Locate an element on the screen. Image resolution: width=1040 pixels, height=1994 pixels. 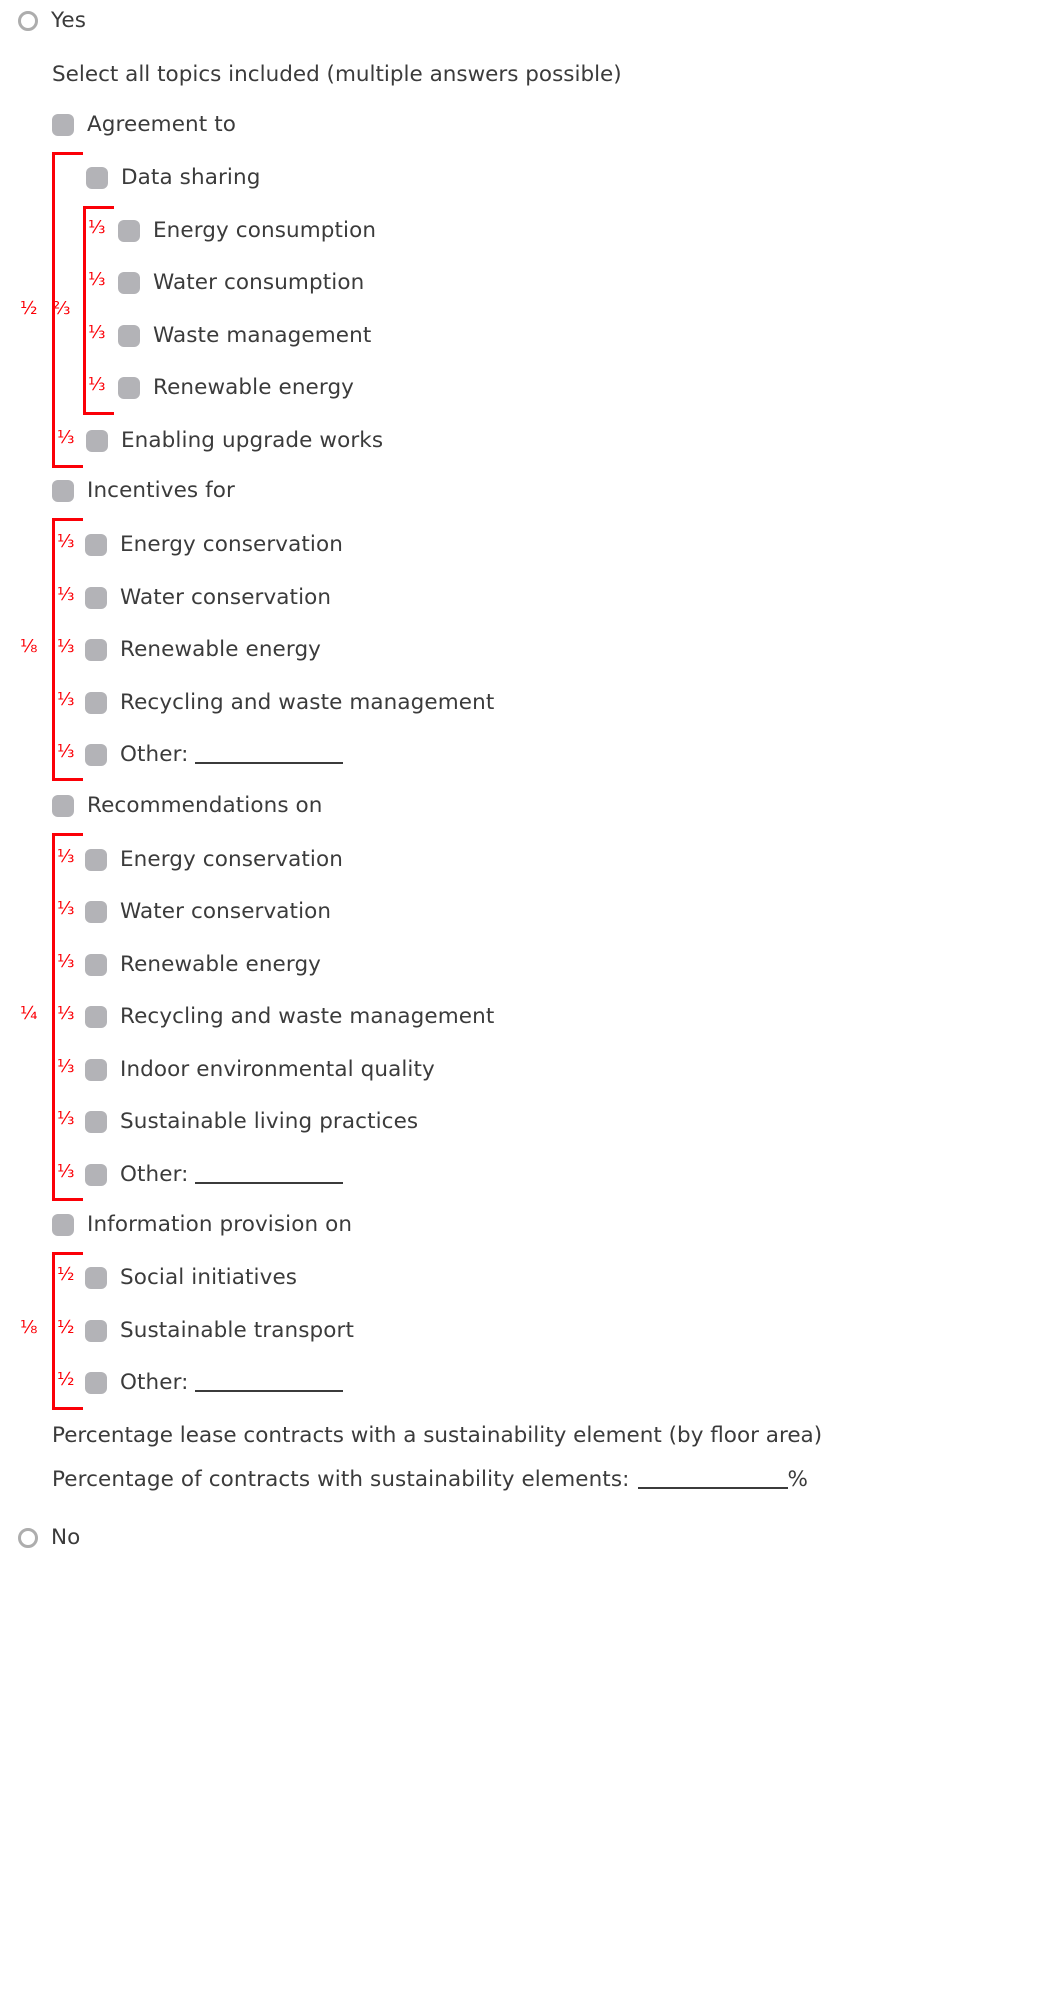
annotation-weight-renewable-energy-3: ⅓ is located at coordinates (66, 961).